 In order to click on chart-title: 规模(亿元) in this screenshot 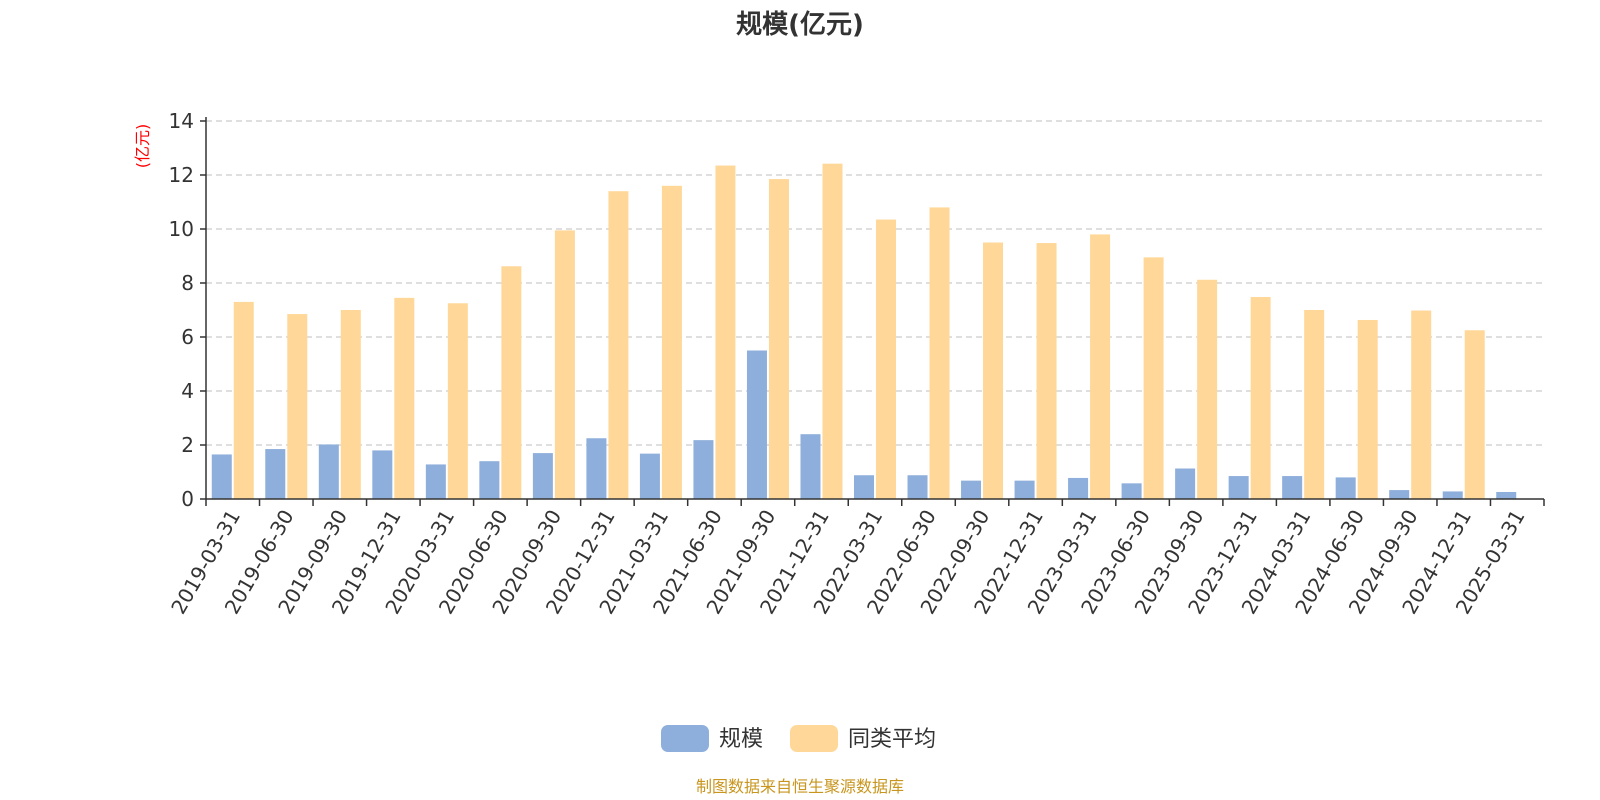, I will do `click(800, 25)`.